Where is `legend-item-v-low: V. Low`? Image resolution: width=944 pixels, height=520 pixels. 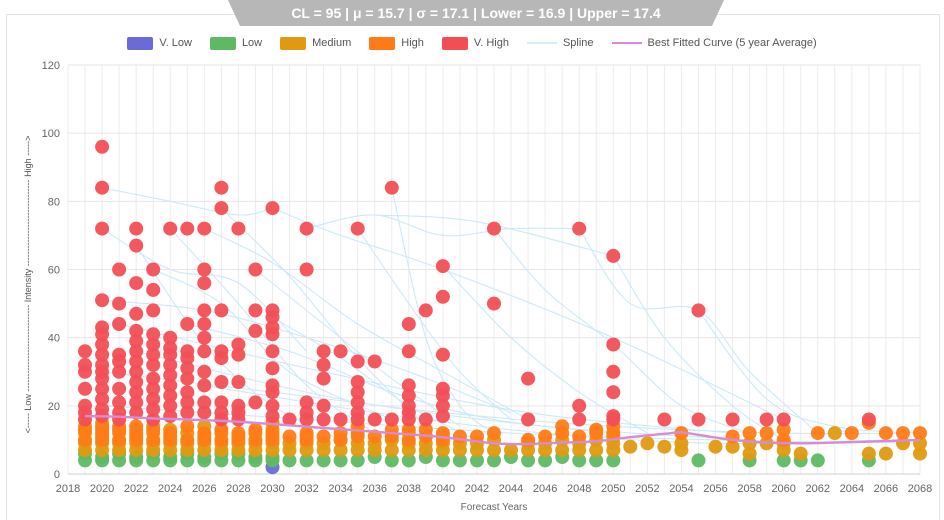 legend-item-v-low: V. Low is located at coordinates (159, 43).